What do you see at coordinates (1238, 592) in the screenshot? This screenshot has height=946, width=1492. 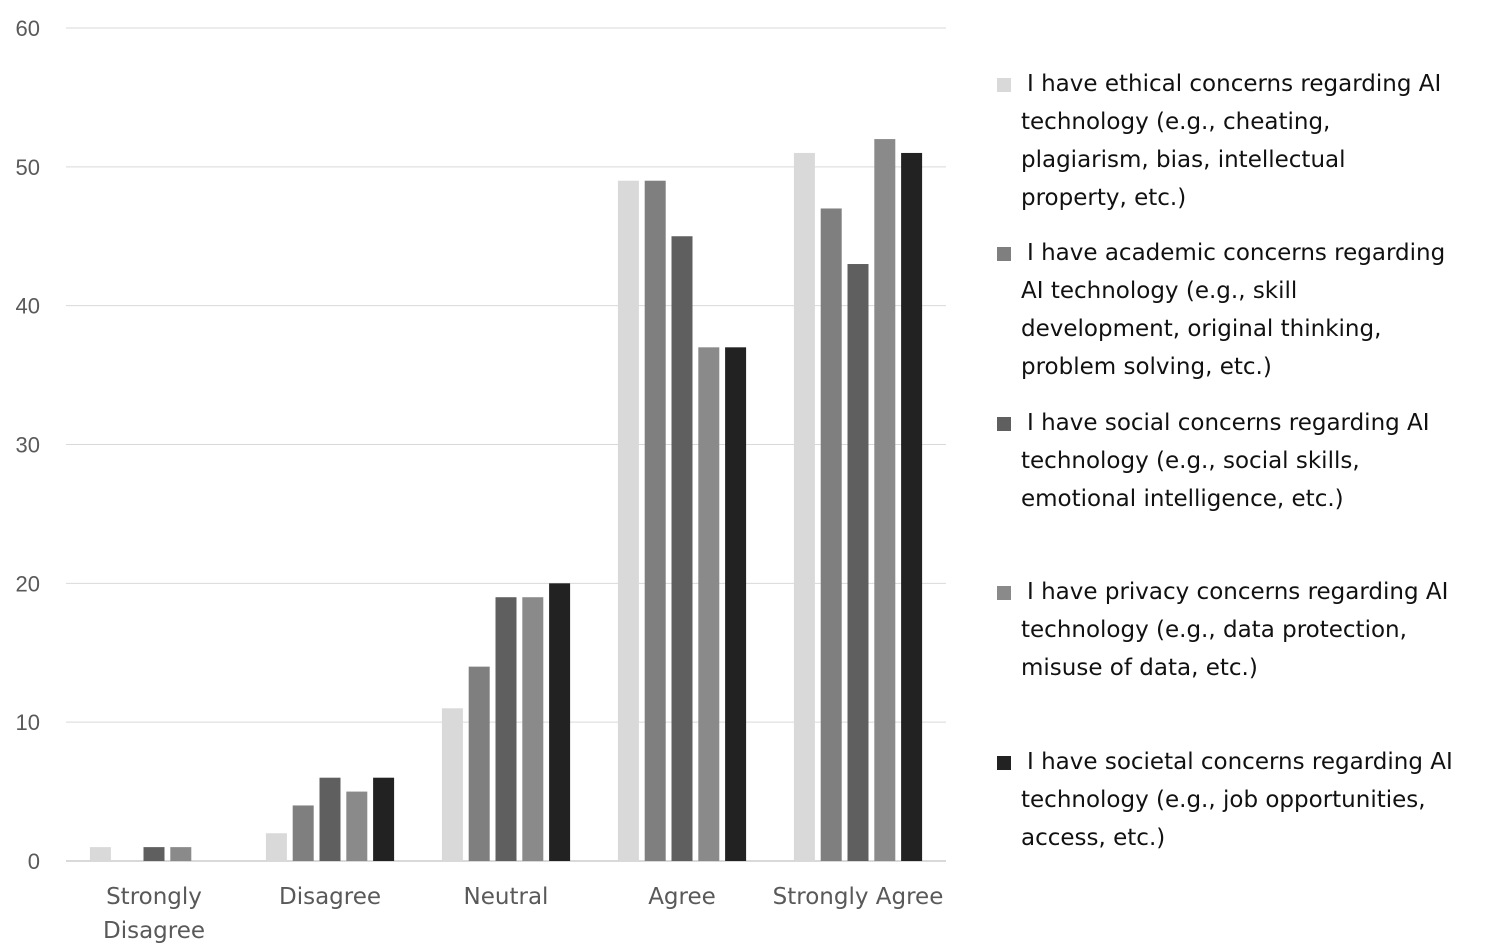 I see `legend-label: I have privacy concerns regarding AI` at bounding box center [1238, 592].